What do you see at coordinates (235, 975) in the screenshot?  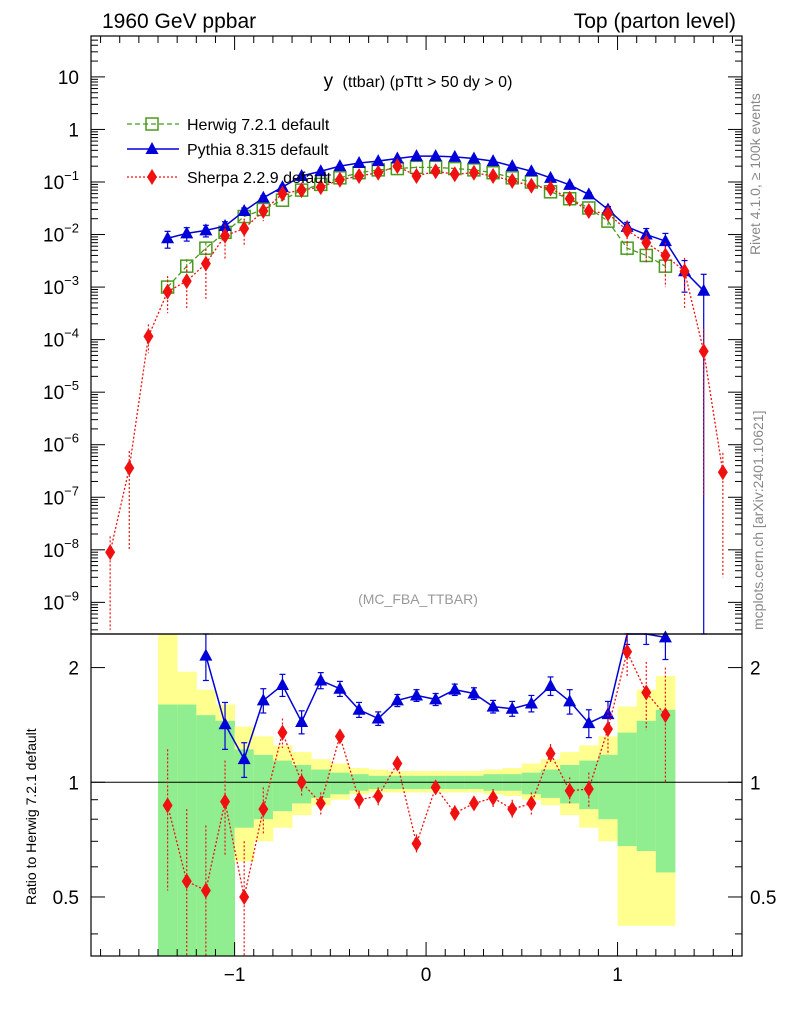 I see `xtick-label: −1` at bounding box center [235, 975].